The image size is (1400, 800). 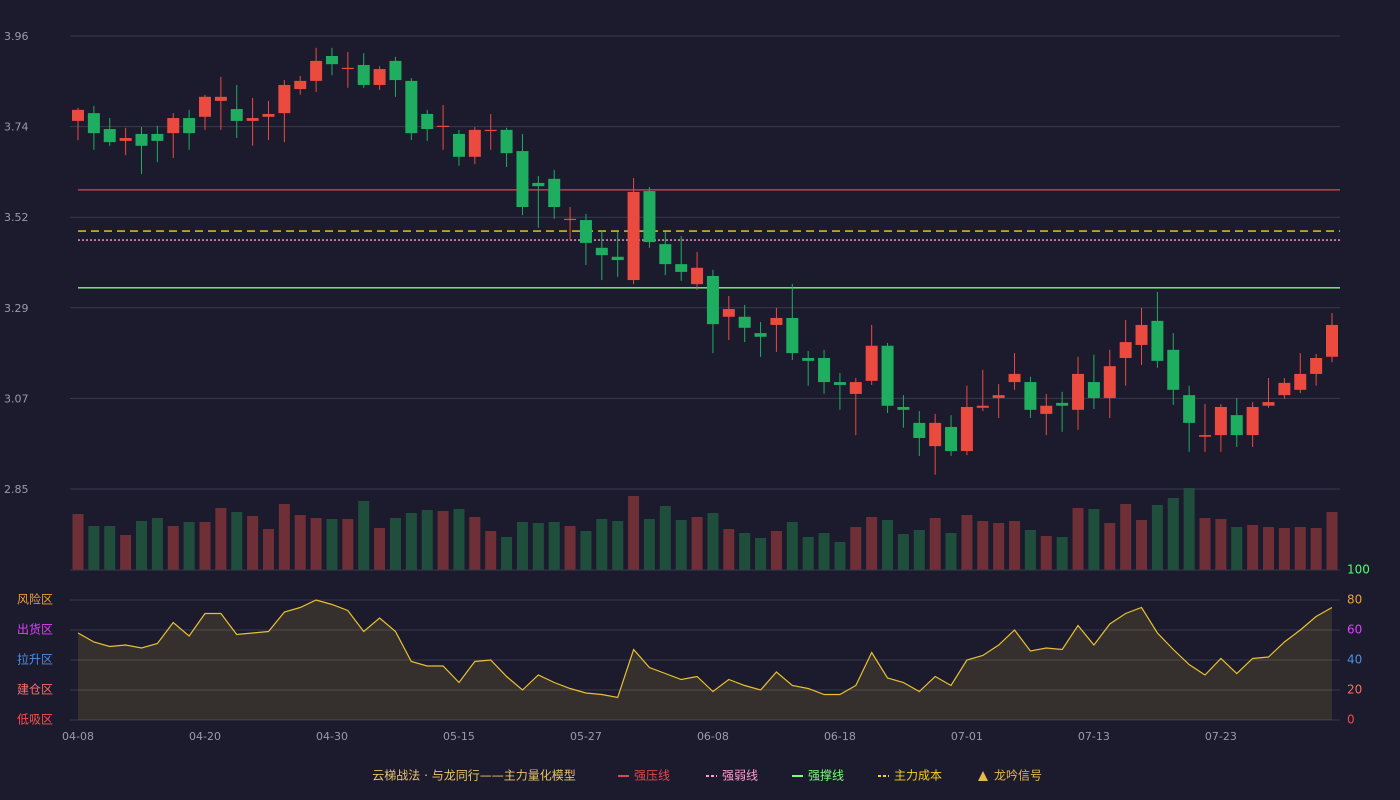 I want to click on zone-label: 风险区, so click(x=35, y=599).